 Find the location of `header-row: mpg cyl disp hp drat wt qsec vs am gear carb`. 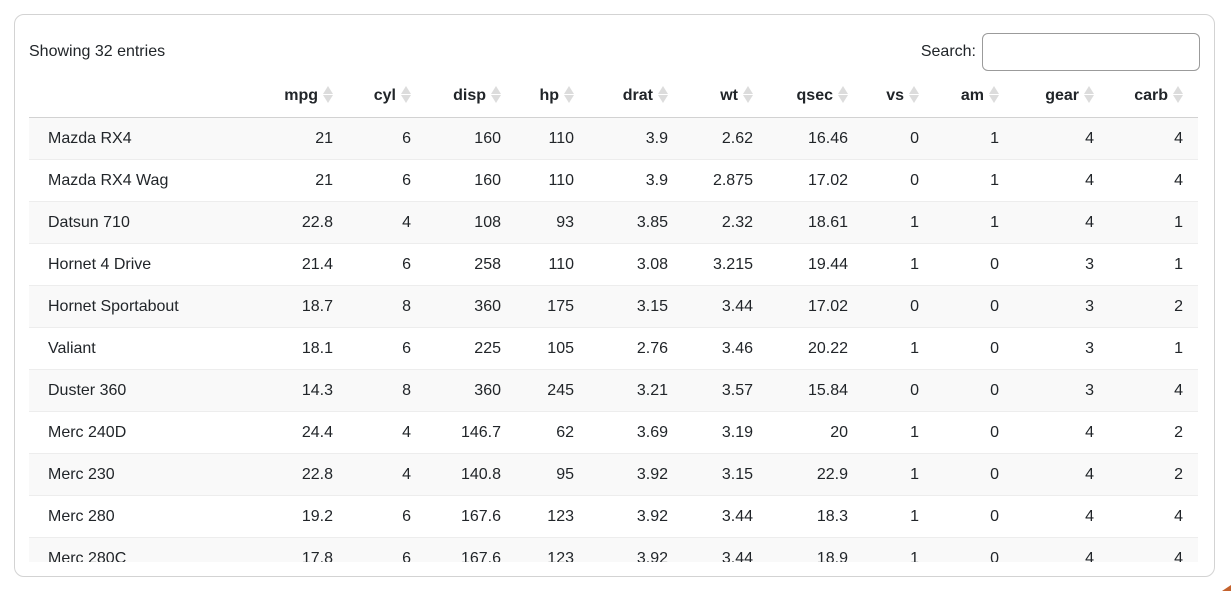

header-row: mpg cyl disp hp drat wt qsec vs am gear carb is located at coordinates (613, 96).